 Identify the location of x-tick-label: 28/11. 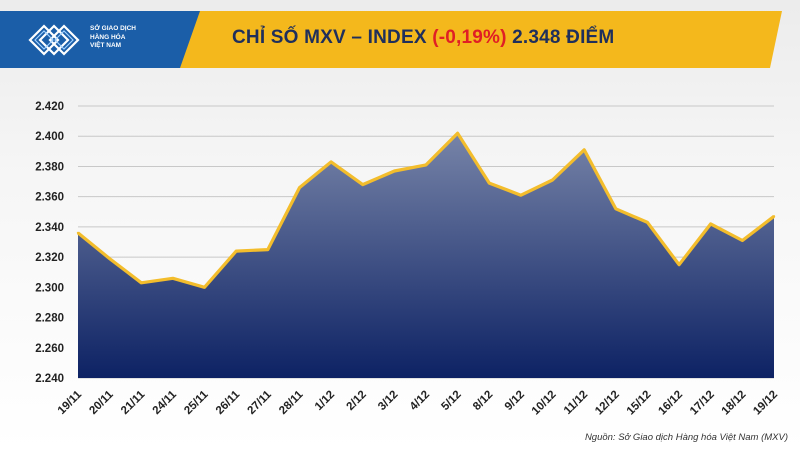
(291, 402).